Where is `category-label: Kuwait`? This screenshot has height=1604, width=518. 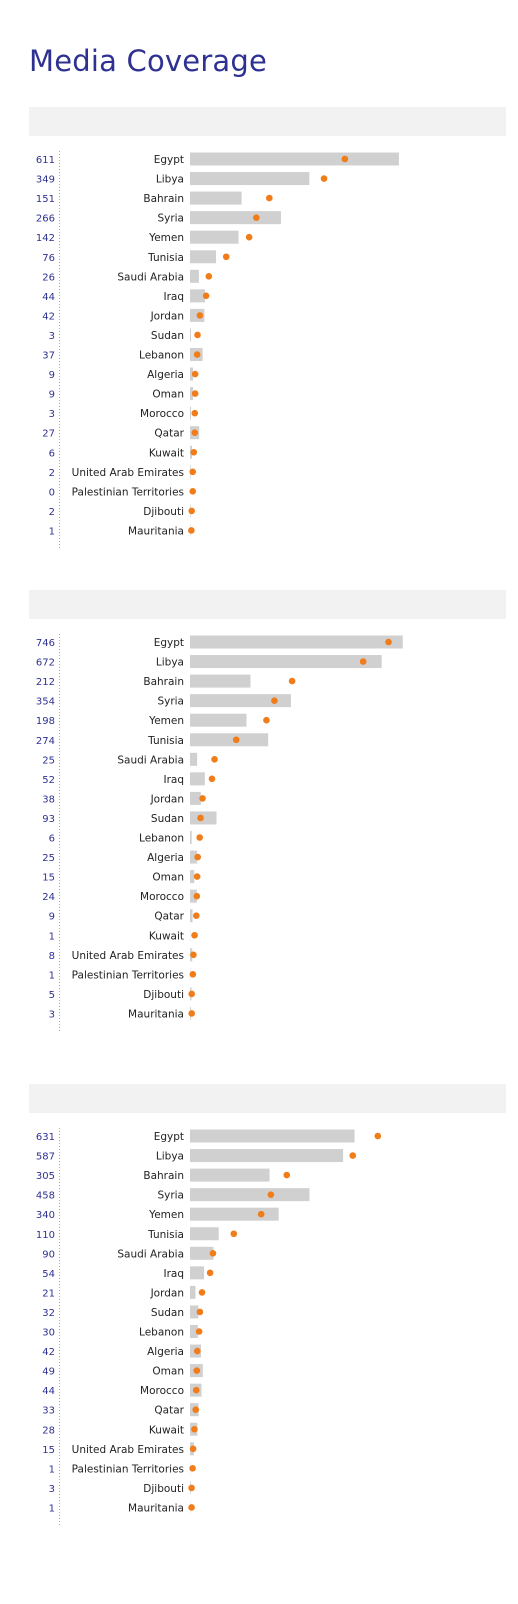
category-label: Kuwait is located at coordinates (166, 453).